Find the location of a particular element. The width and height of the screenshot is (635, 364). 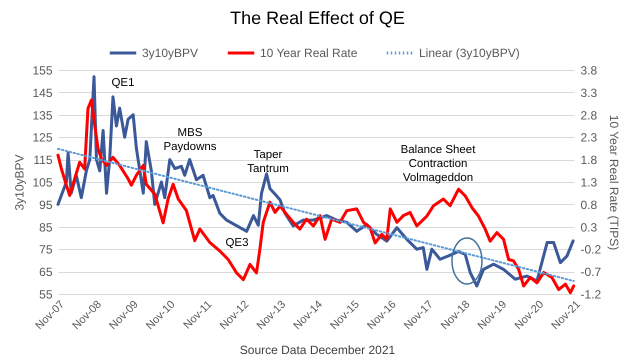

y-tick-label: 75 is located at coordinates (46, 249).